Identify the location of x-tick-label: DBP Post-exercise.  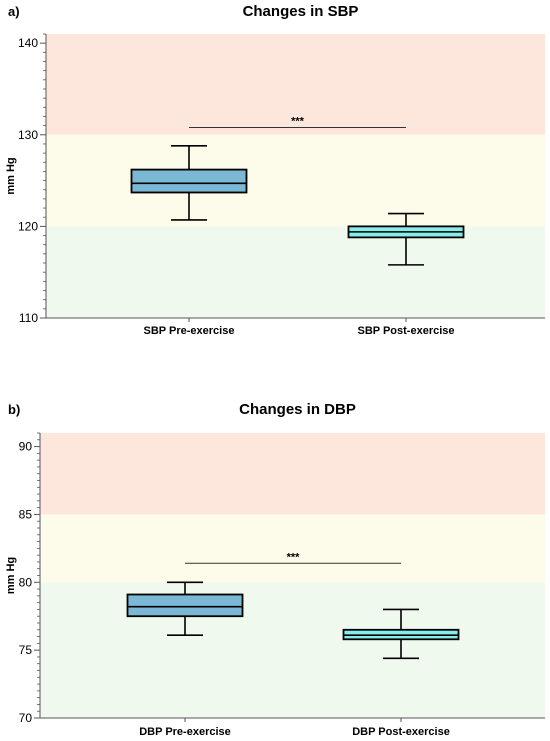
(401, 732).